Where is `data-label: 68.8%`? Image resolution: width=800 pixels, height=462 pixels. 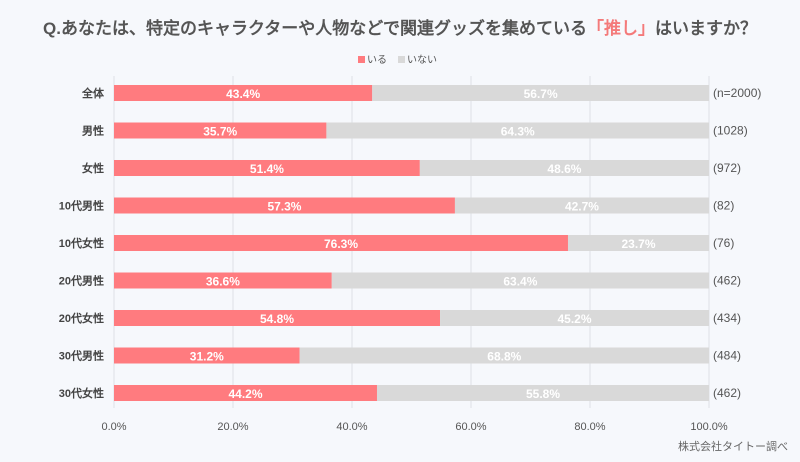 data-label: 68.8% is located at coordinates (504, 357).